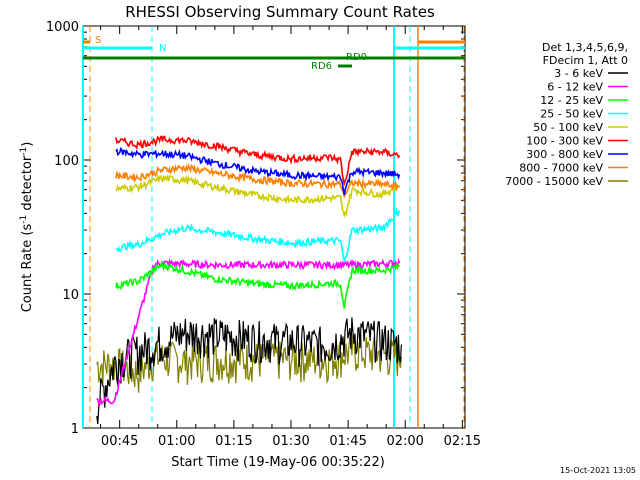  I want to click on y-axis-label-sup2: -1, so click(24, 151).